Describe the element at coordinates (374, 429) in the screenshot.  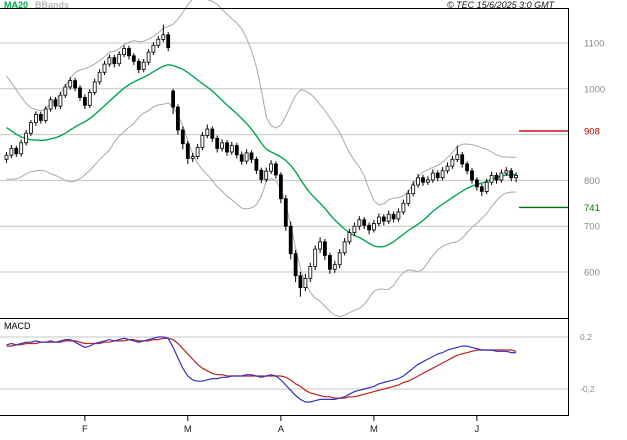
I see `month-label: M` at that location.